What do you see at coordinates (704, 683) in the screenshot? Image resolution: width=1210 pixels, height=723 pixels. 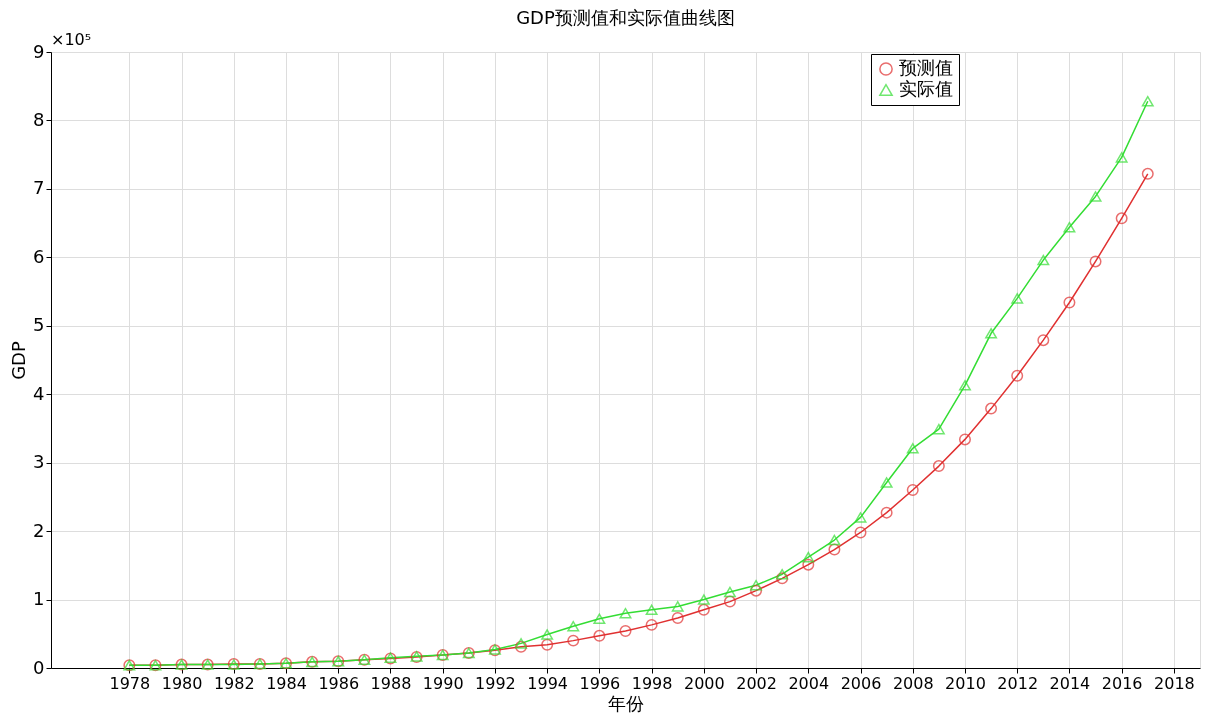 I see `x-tick-label: 2000` at bounding box center [704, 683].